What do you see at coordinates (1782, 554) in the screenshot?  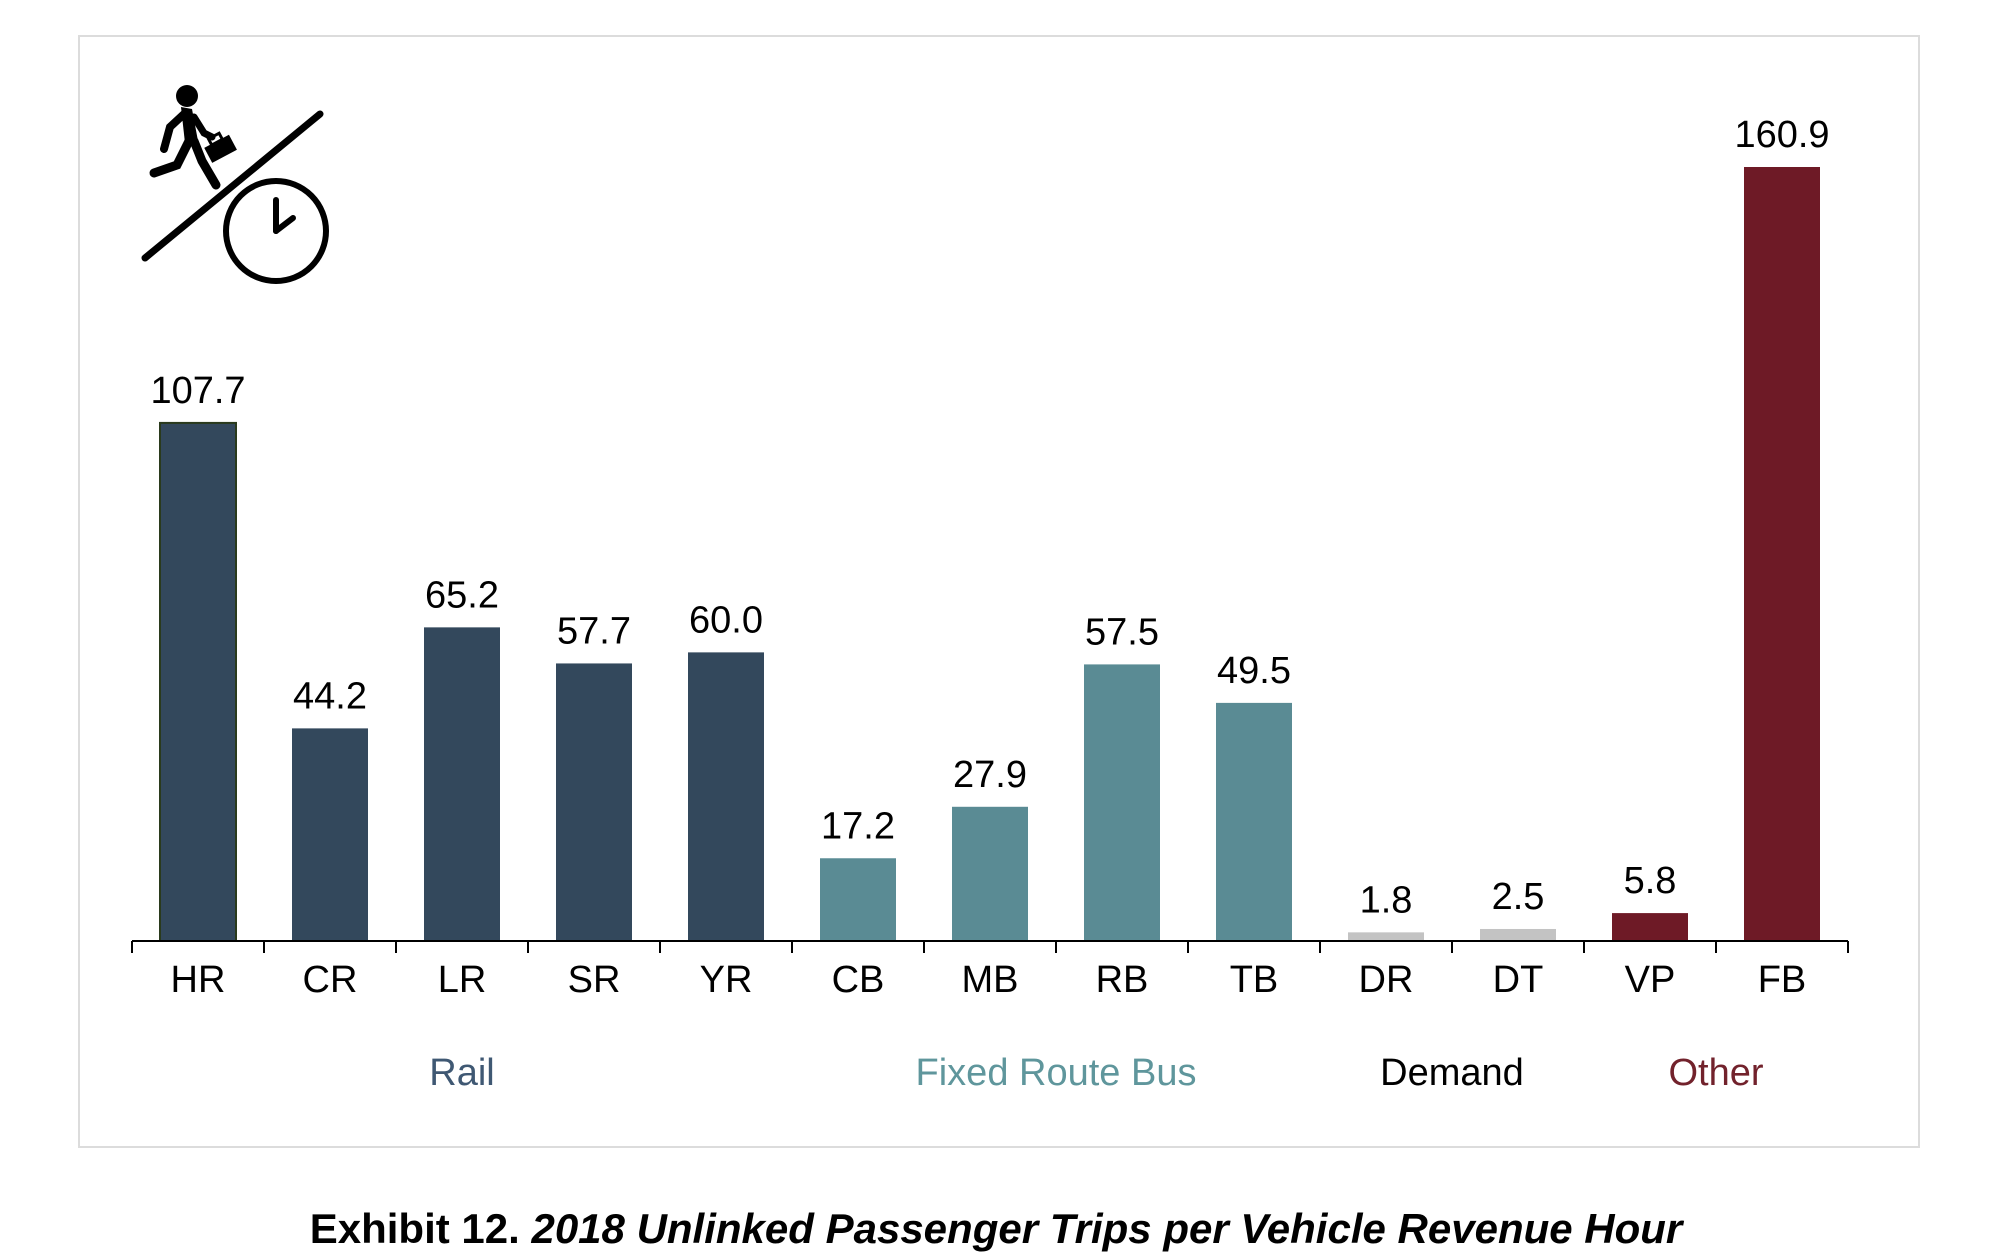 I see `bar-fb` at bounding box center [1782, 554].